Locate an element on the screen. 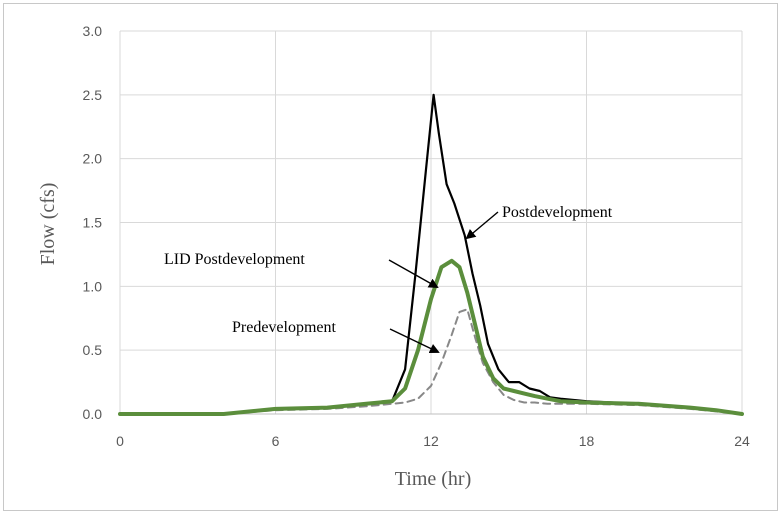 The width and height of the screenshot is (783, 516). y-tick-label: 2.0 is located at coordinates (93, 159).